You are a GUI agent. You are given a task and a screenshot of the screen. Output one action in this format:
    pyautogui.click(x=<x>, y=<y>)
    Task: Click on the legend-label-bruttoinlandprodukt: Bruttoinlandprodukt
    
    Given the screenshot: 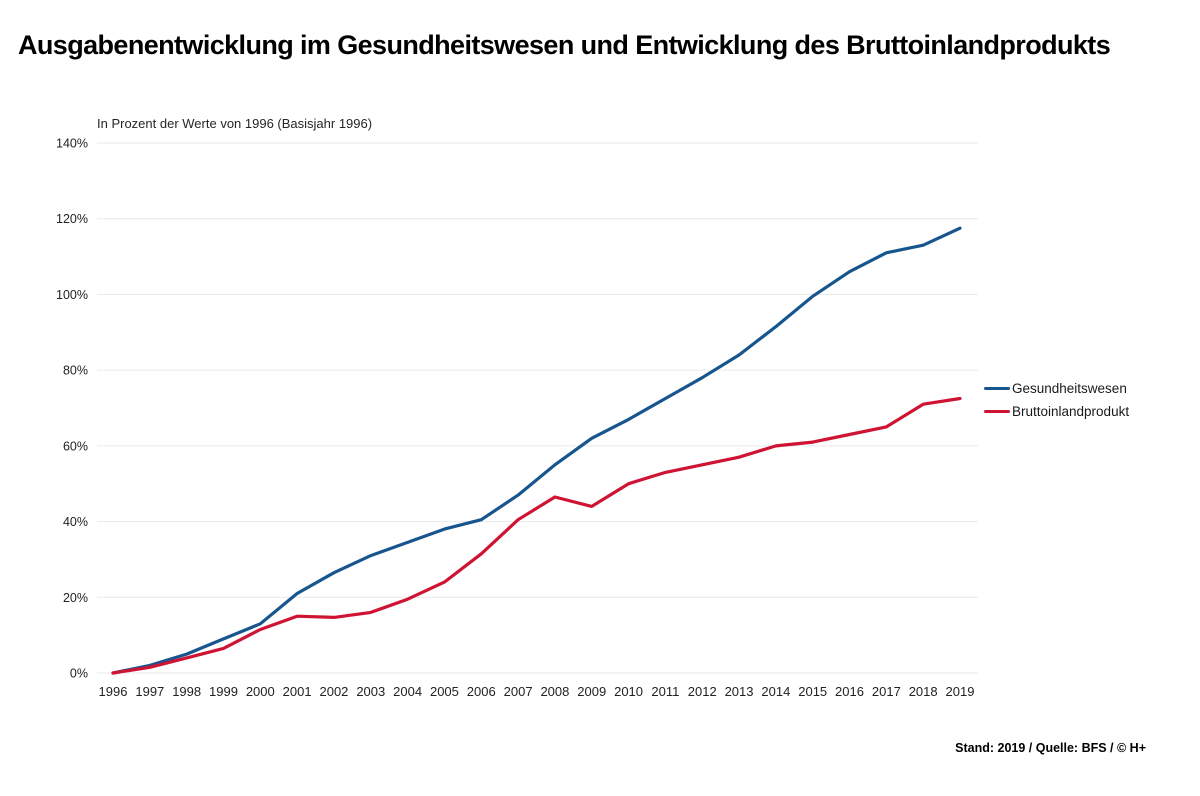 What is the action you would take?
    pyautogui.click(x=1071, y=411)
    